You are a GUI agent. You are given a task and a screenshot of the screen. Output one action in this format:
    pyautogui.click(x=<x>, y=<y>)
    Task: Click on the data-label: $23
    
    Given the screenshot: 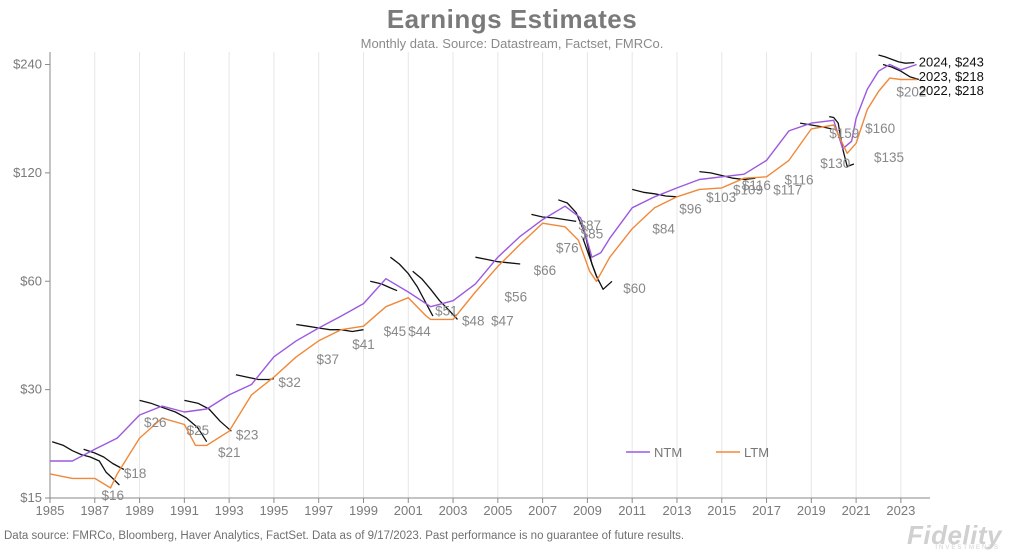 What is the action you would take?
    pyautogui.click(x=247, y=435)
    